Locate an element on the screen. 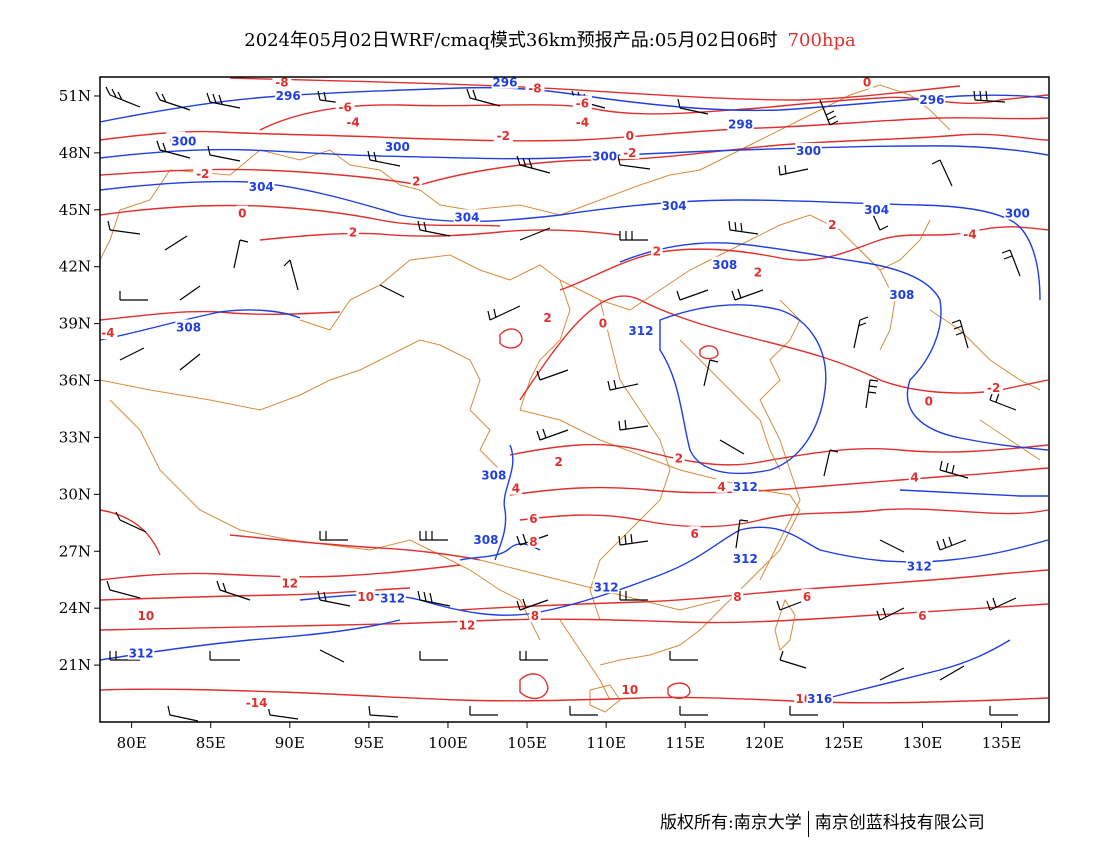 The width and height of the screenshot is (1100, 850). height-label: 296 is located at coordinates (288, 96).